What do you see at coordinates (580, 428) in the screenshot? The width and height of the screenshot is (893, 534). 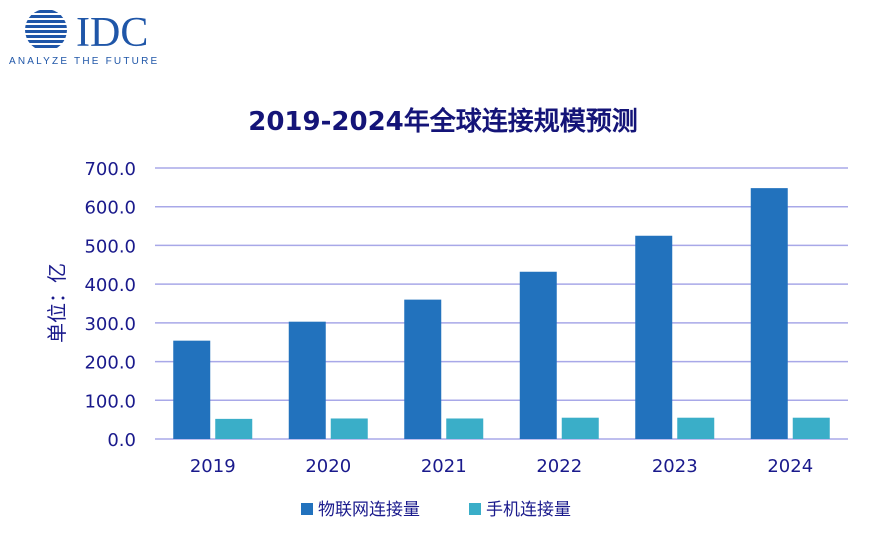 I see `bar-mobile-2022` at bounding box center [580, 428].